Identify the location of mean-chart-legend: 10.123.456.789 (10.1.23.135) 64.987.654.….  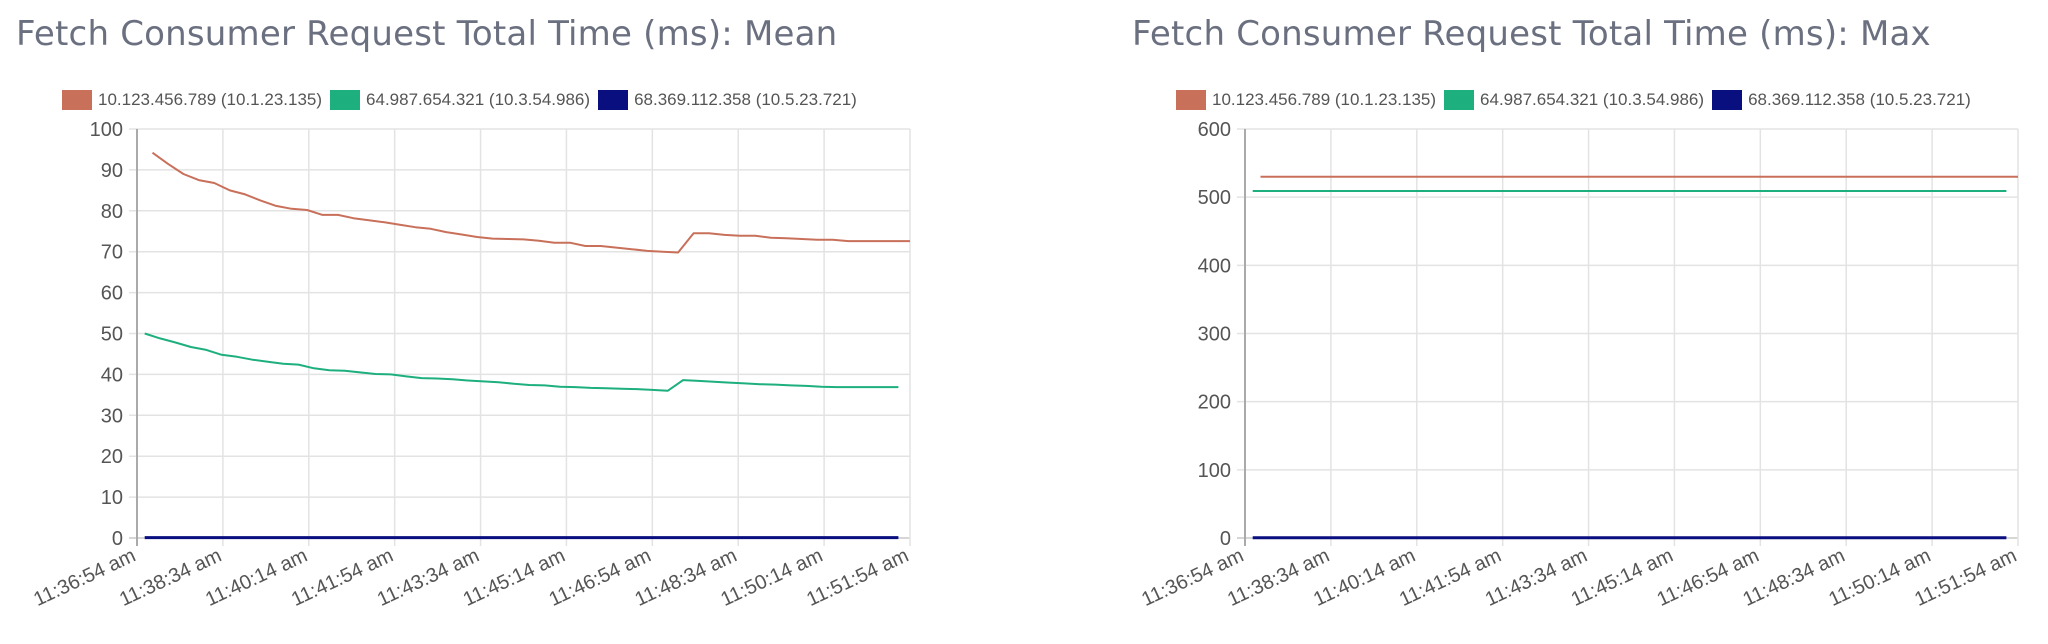
(459, 100).